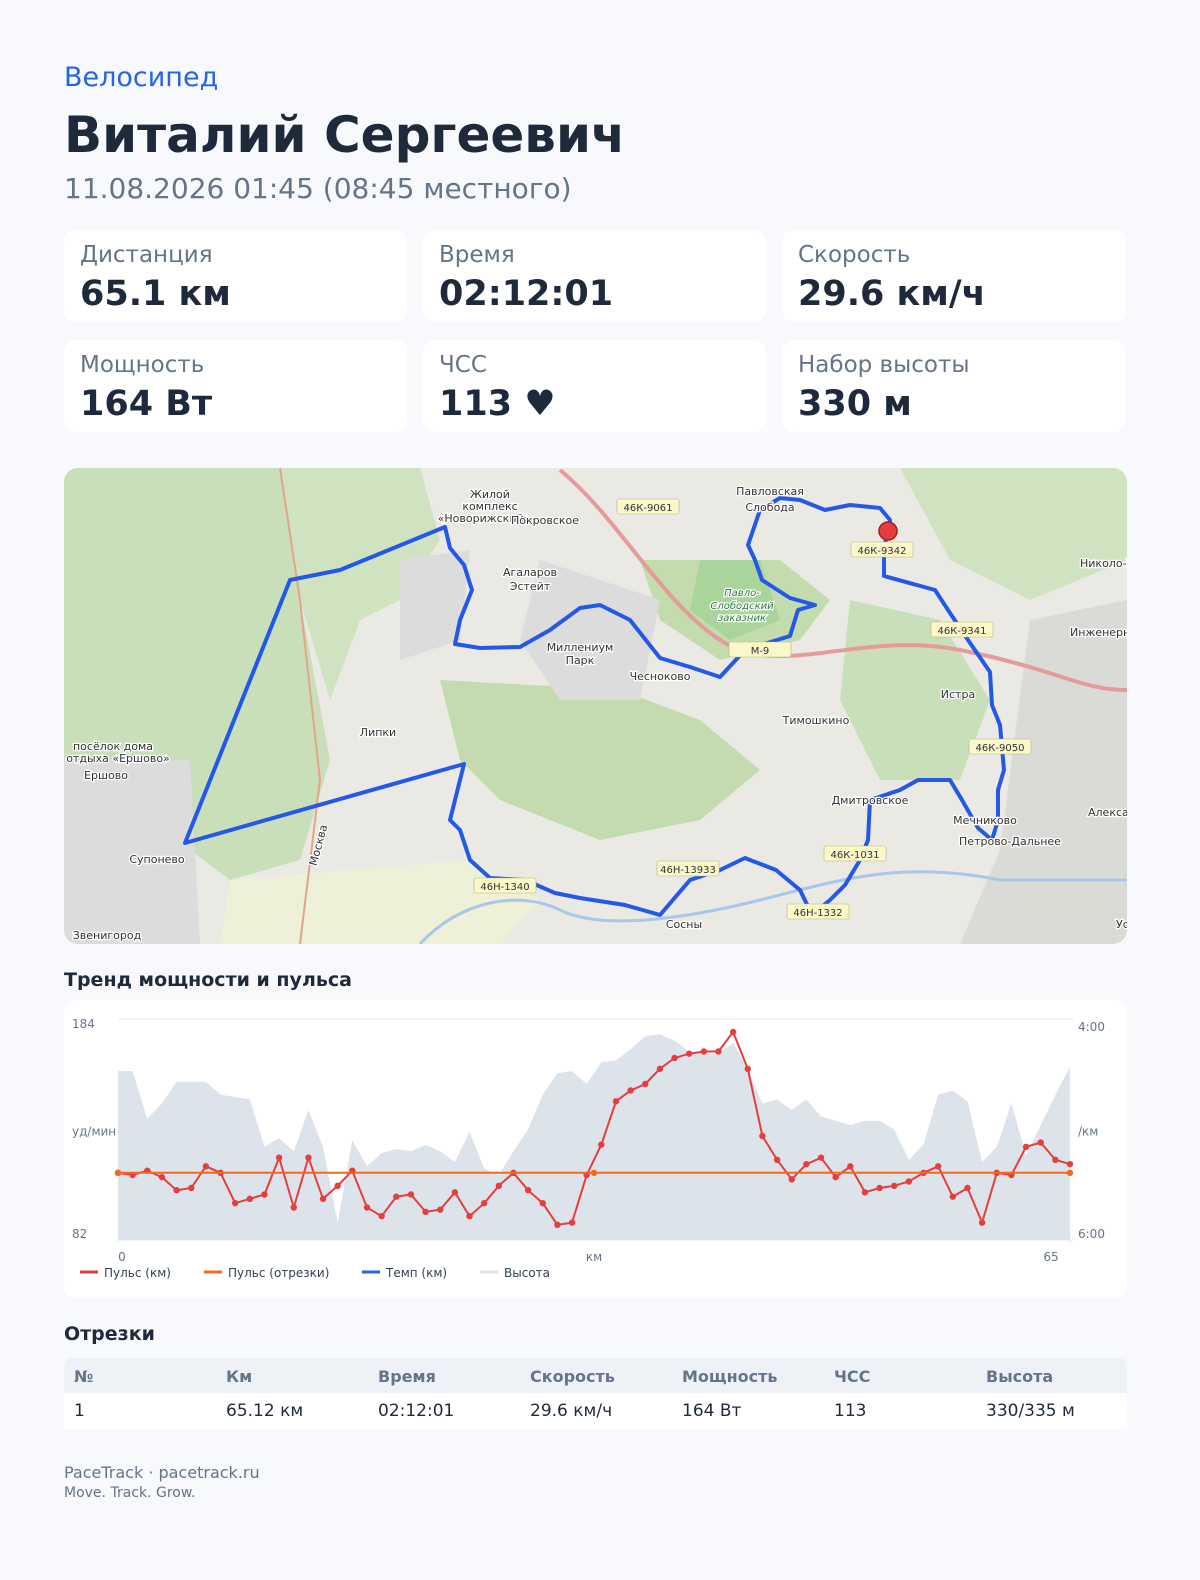  I want to click on map-label: Эстейт, so click(530, 586).